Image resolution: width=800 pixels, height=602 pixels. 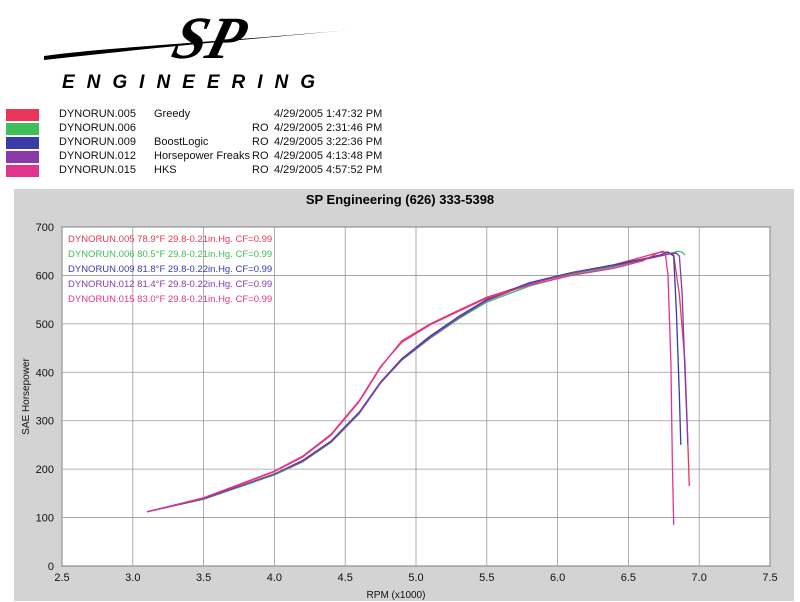 What do you see at coordinates (98, 142) in the screenshot?
I see `legend-run-name: DYNORUN.009` at bounding box center [98, 142].